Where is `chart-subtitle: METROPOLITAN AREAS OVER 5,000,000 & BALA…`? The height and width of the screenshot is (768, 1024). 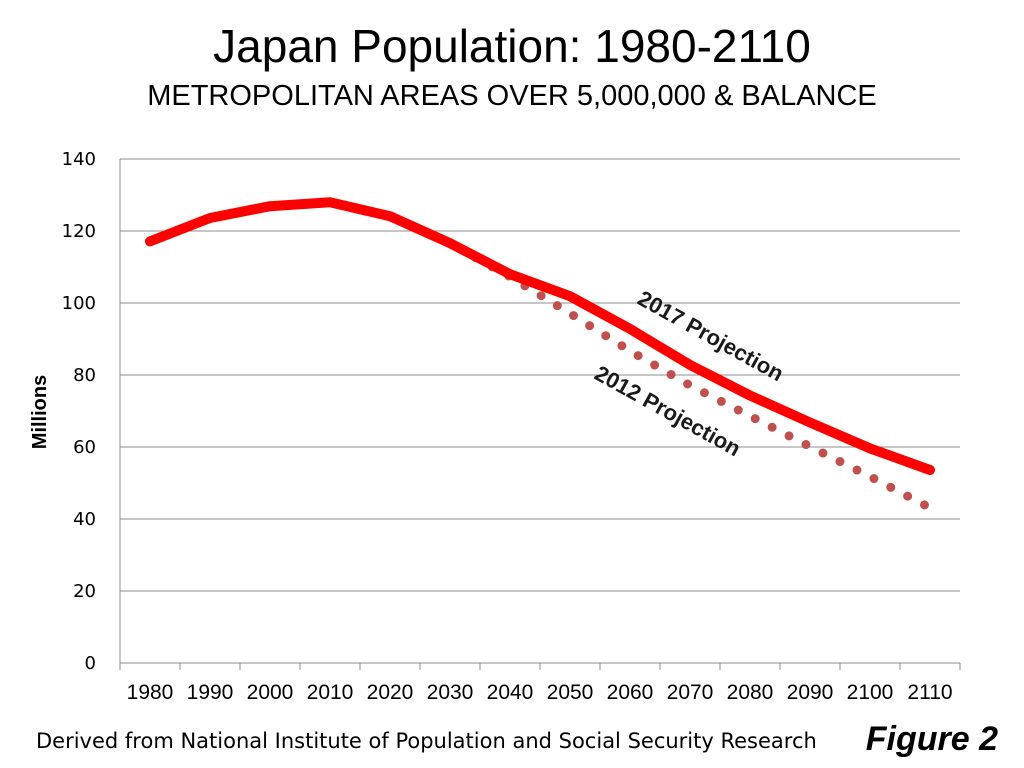
chart-subtitle: METROPOLITAN AREAS OVER 5,000,000 & BALA… is located at coordinates (512, 96).